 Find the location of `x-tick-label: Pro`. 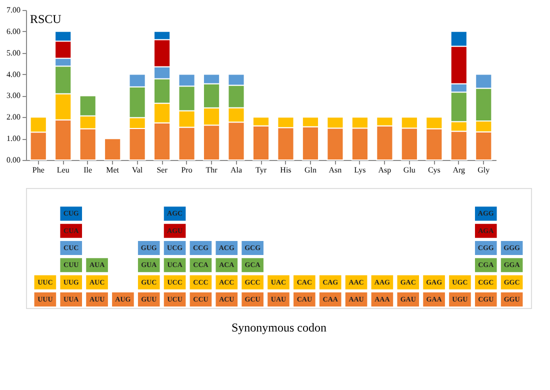

x-tick-label: Pro is located at coordinates (186, 170).